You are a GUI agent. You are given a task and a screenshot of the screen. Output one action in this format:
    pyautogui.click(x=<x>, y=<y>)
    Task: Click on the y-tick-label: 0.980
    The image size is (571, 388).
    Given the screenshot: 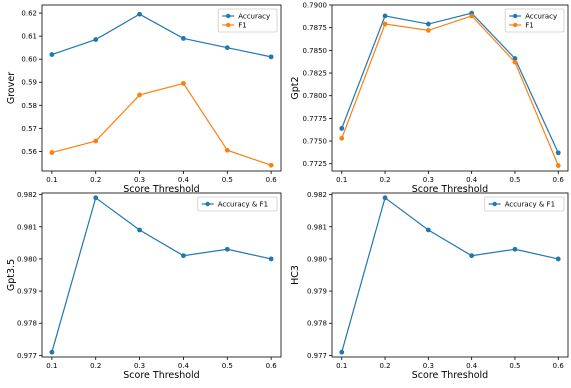 What is the action you would take?
    pyautogui.click(x=27, y=259)
    